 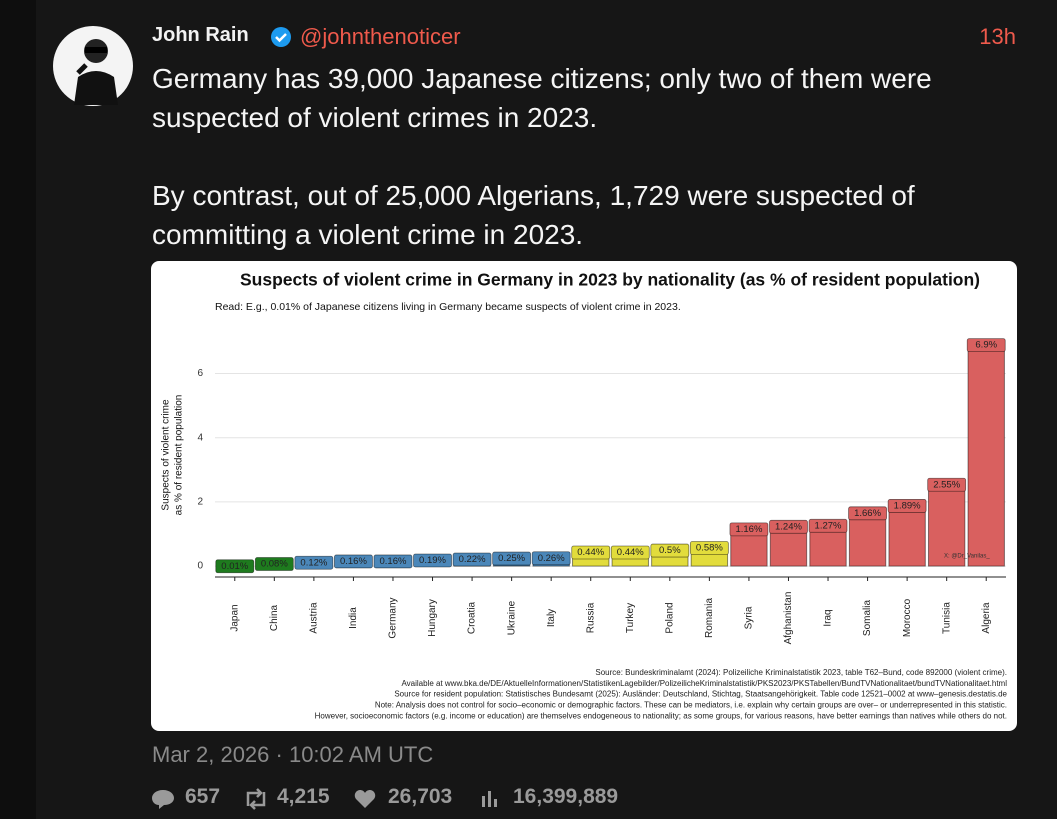 I want to click on y-tick-label: 0, so click(x=200, y=566).